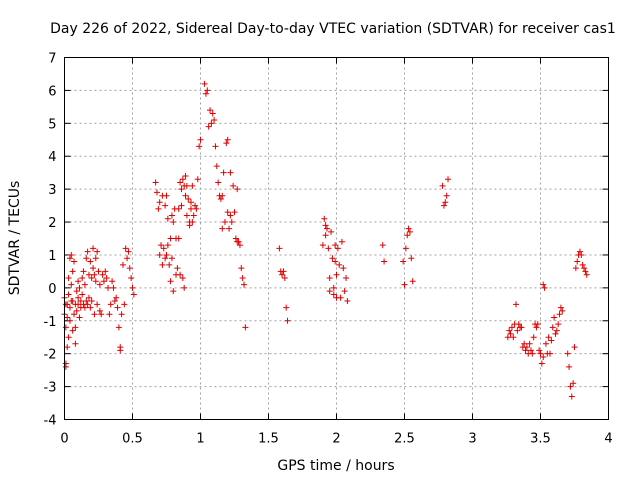 Image resolution: width=640 pixels, height=480 pixels. Describe the element at coordinates (52, 157) in the screenshot. I see `y-tick-label: 4` at that location.